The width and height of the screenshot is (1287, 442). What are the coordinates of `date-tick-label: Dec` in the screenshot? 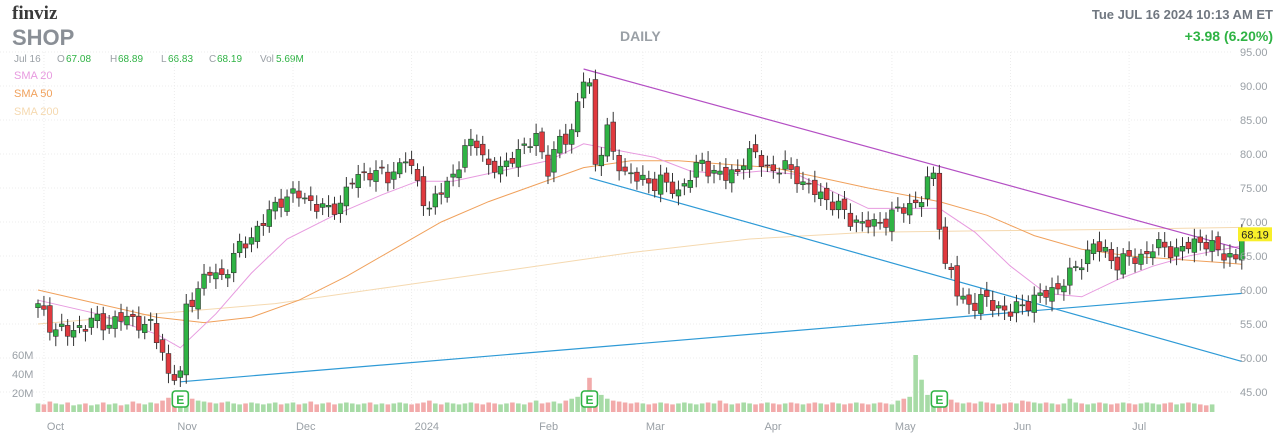 It's located at (306, 427).